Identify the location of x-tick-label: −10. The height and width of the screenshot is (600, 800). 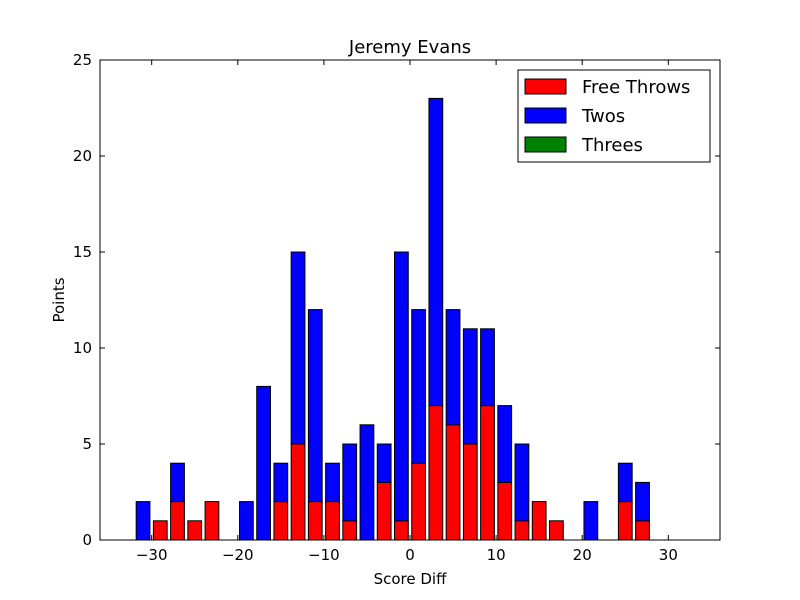
(324, 555).